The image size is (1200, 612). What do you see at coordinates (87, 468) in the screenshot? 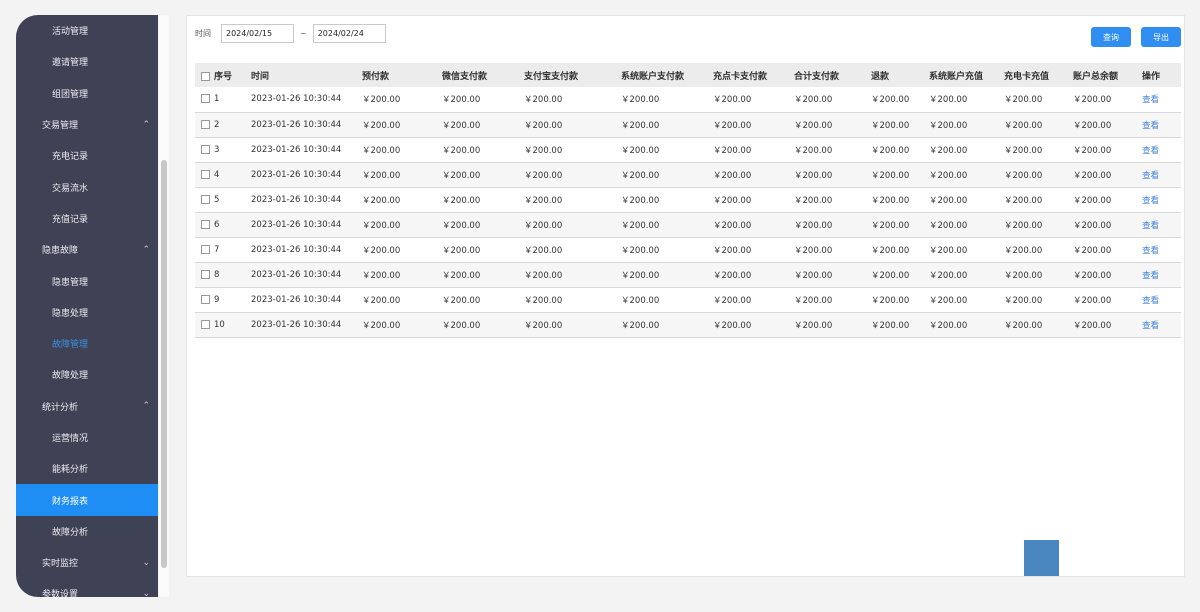
I see `sidebar-item: 能耗分析` at bounding box center [87, 468].